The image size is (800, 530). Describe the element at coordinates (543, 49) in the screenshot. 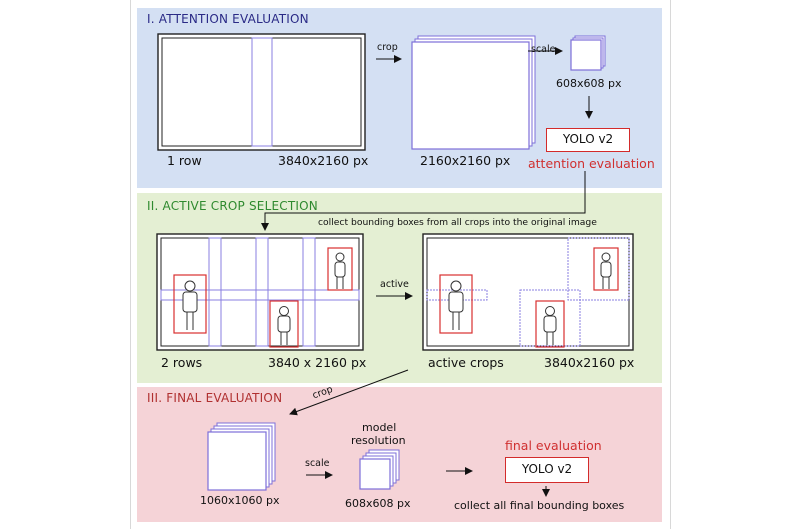

I see `scale-label: scale` at that location.